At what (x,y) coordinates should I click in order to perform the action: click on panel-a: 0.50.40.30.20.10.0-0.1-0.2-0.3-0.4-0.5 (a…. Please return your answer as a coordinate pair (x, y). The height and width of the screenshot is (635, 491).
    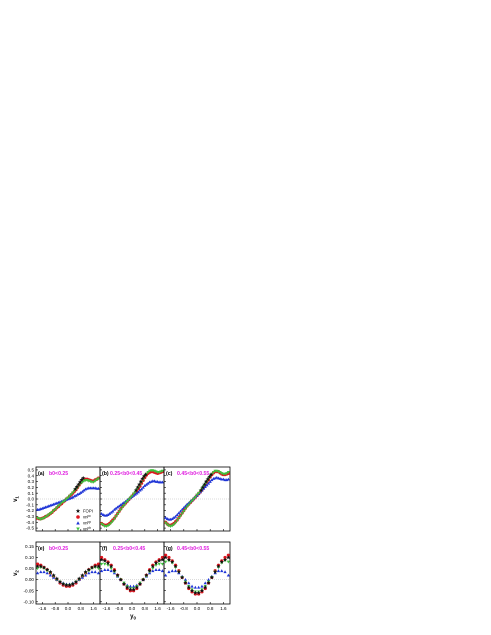
    Looking at the image, I should click on (63, 499).